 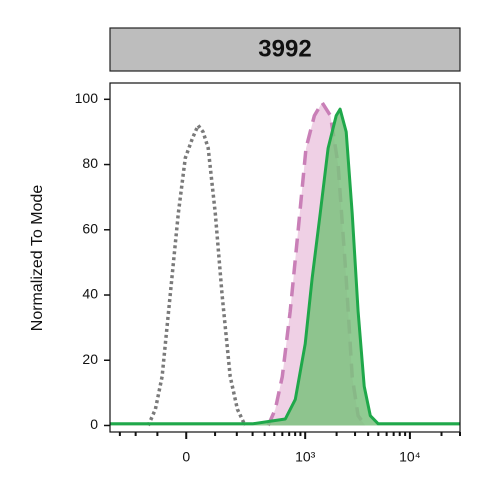 I want to click on chart-title: 3992, so click(x=284, y=48).